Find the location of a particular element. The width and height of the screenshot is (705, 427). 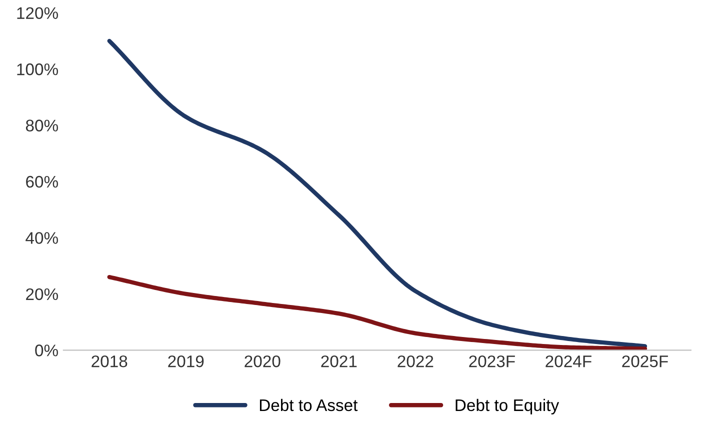

x-tick-label: 2020 is located at coordinates (262, 361).